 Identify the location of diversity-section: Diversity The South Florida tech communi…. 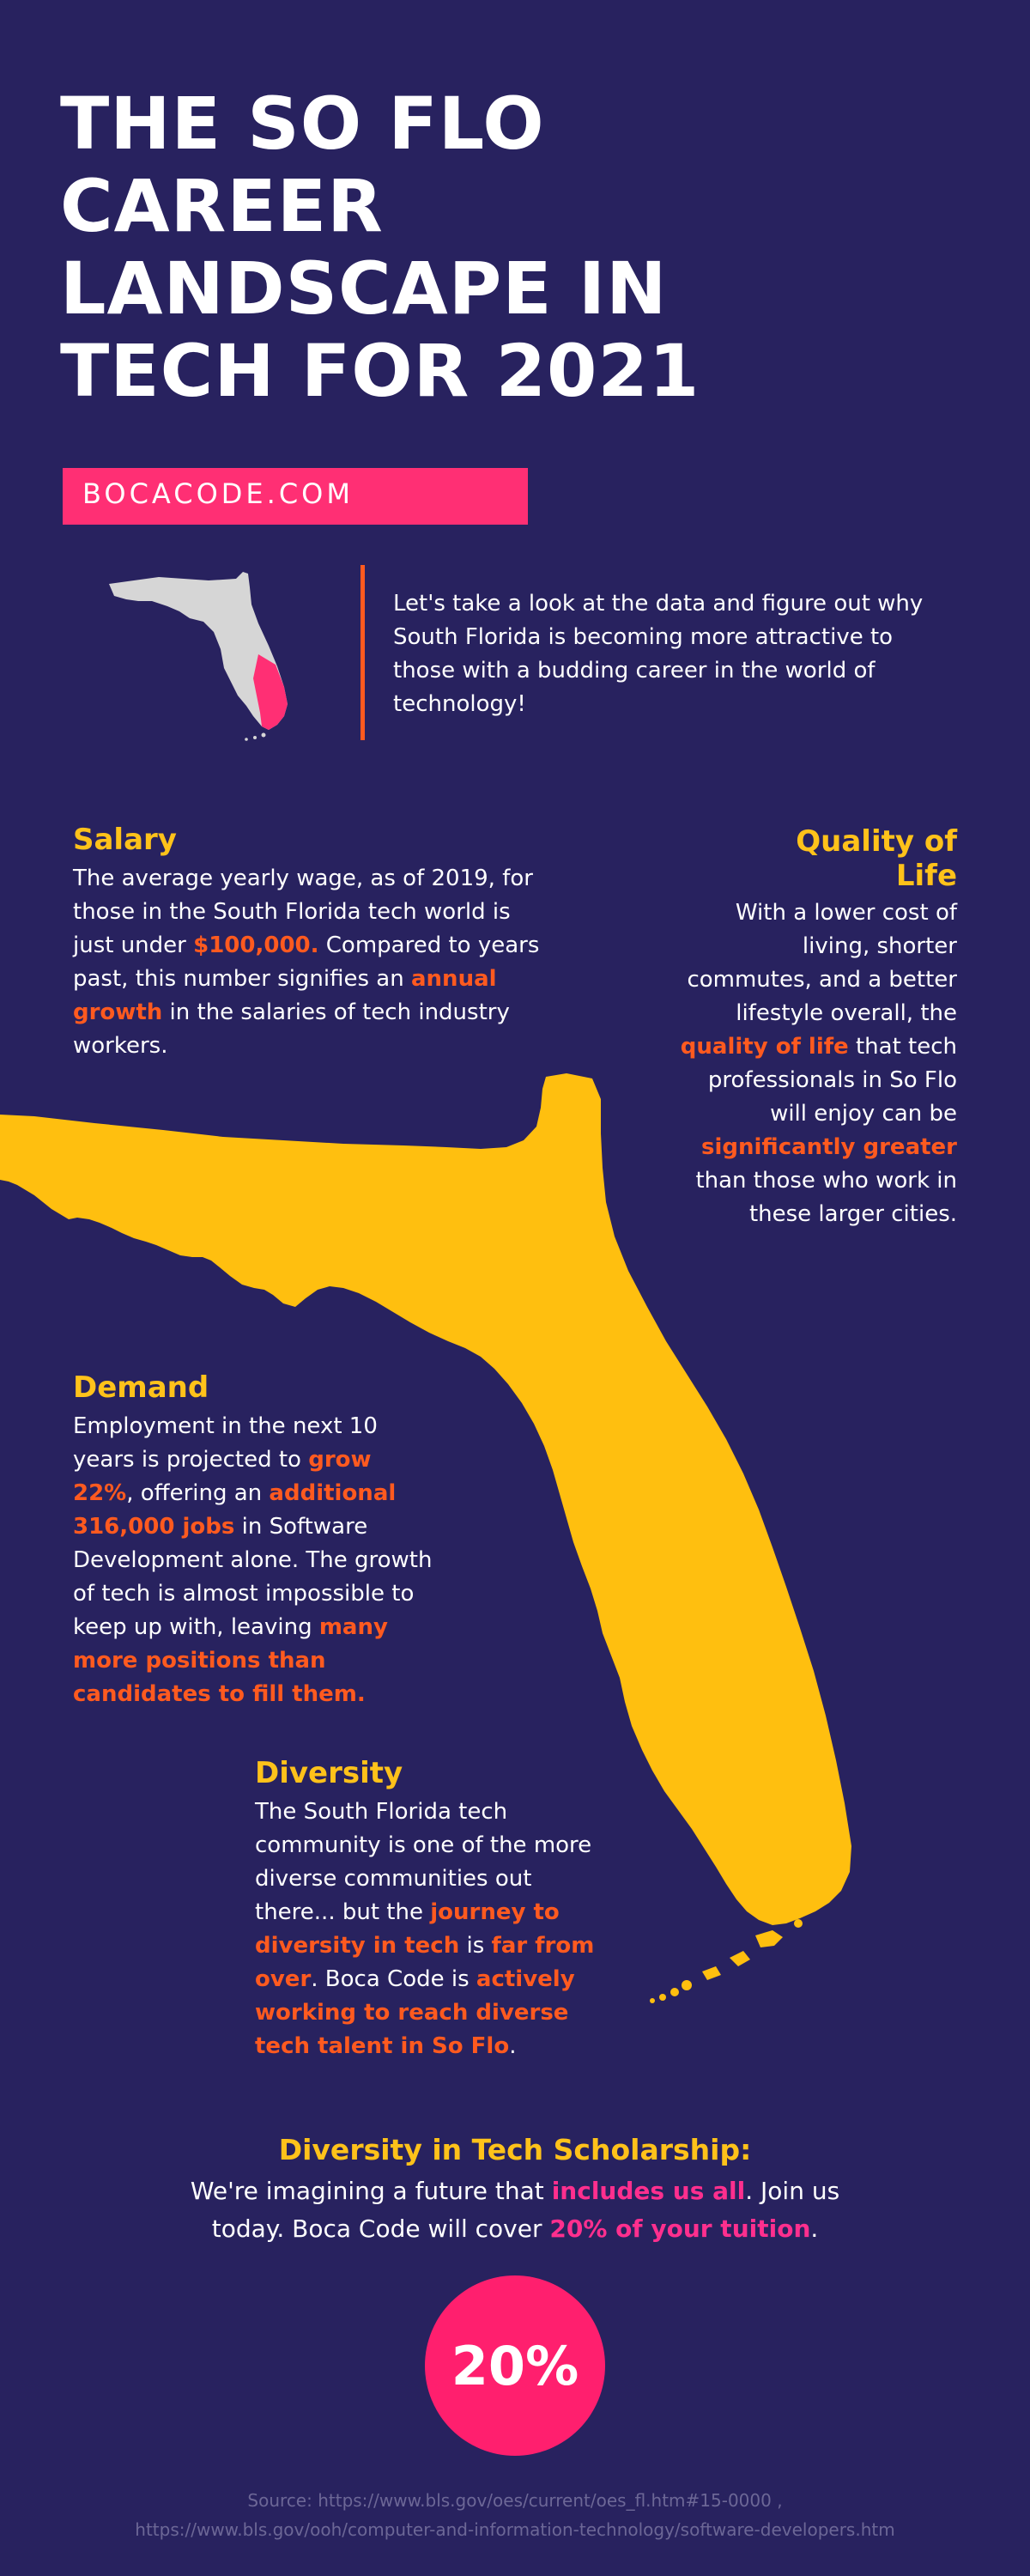
(435, 1909).